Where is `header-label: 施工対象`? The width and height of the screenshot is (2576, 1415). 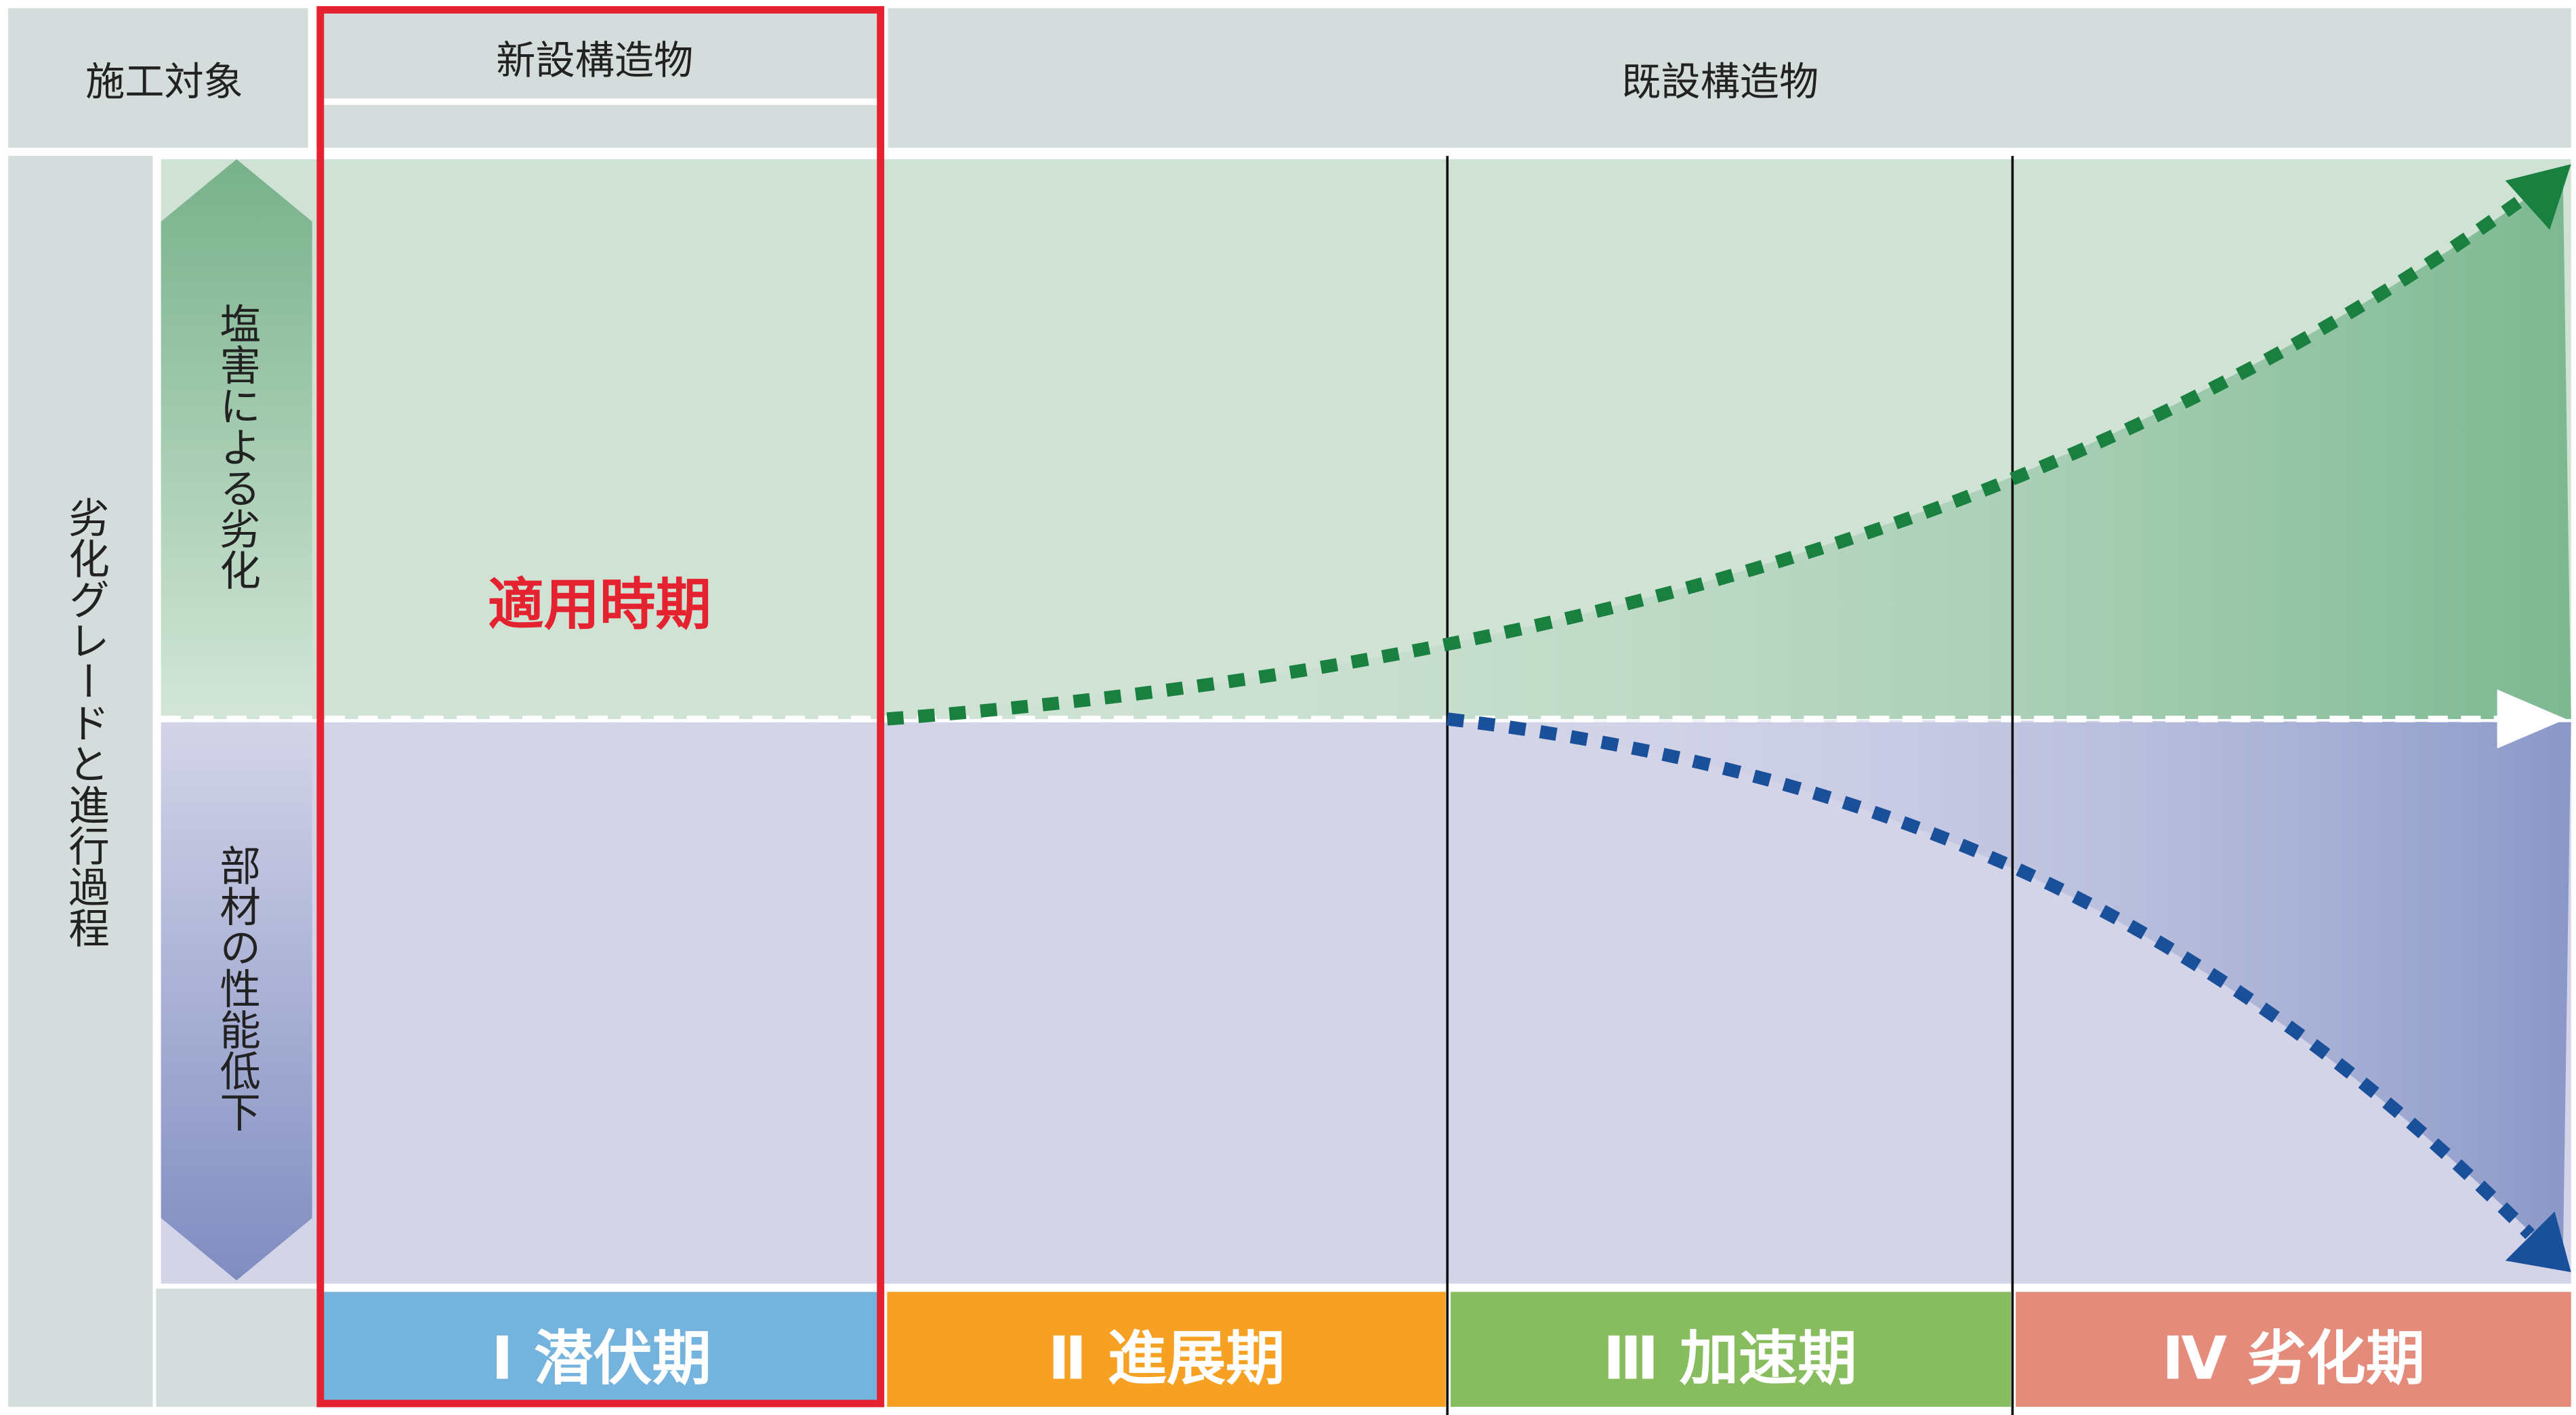
header-label: 施工対象 is located at coordinates (164, 82).